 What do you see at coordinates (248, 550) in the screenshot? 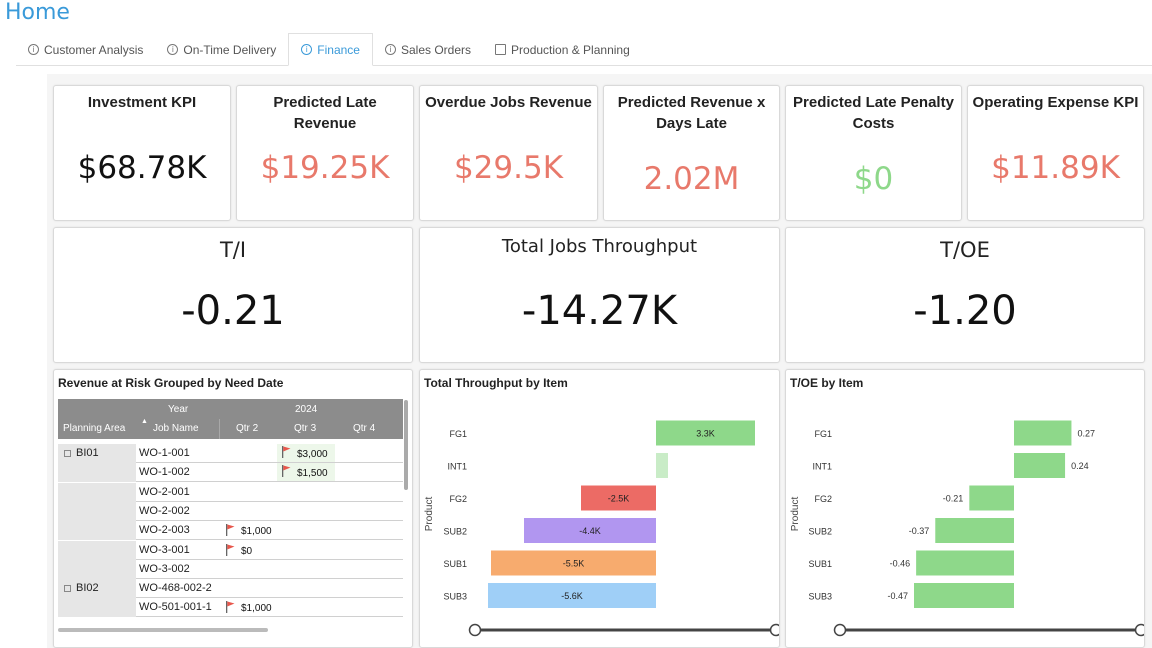
I see `qtr2-cell: $0` at bounding box center [248, 550].